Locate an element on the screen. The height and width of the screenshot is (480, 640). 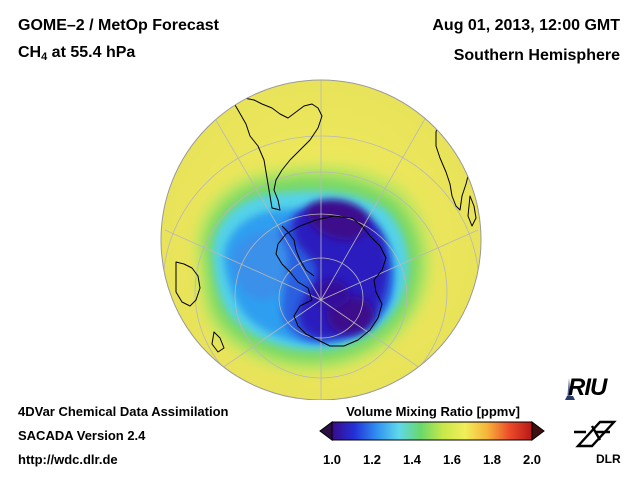
coast-antarctica is located at coordinates (331, 281).